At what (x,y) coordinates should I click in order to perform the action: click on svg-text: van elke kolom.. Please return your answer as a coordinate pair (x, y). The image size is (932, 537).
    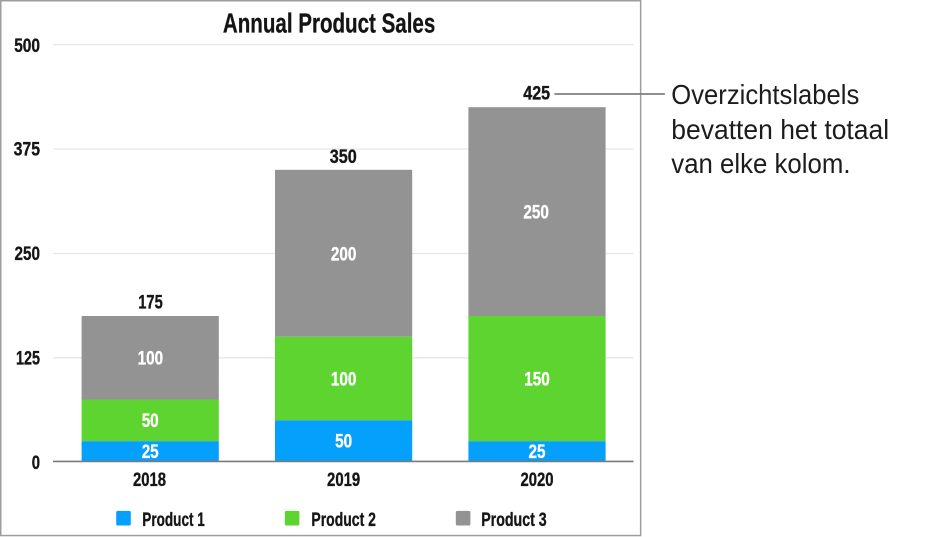
    Looking at the image, I should click on (760, 163).